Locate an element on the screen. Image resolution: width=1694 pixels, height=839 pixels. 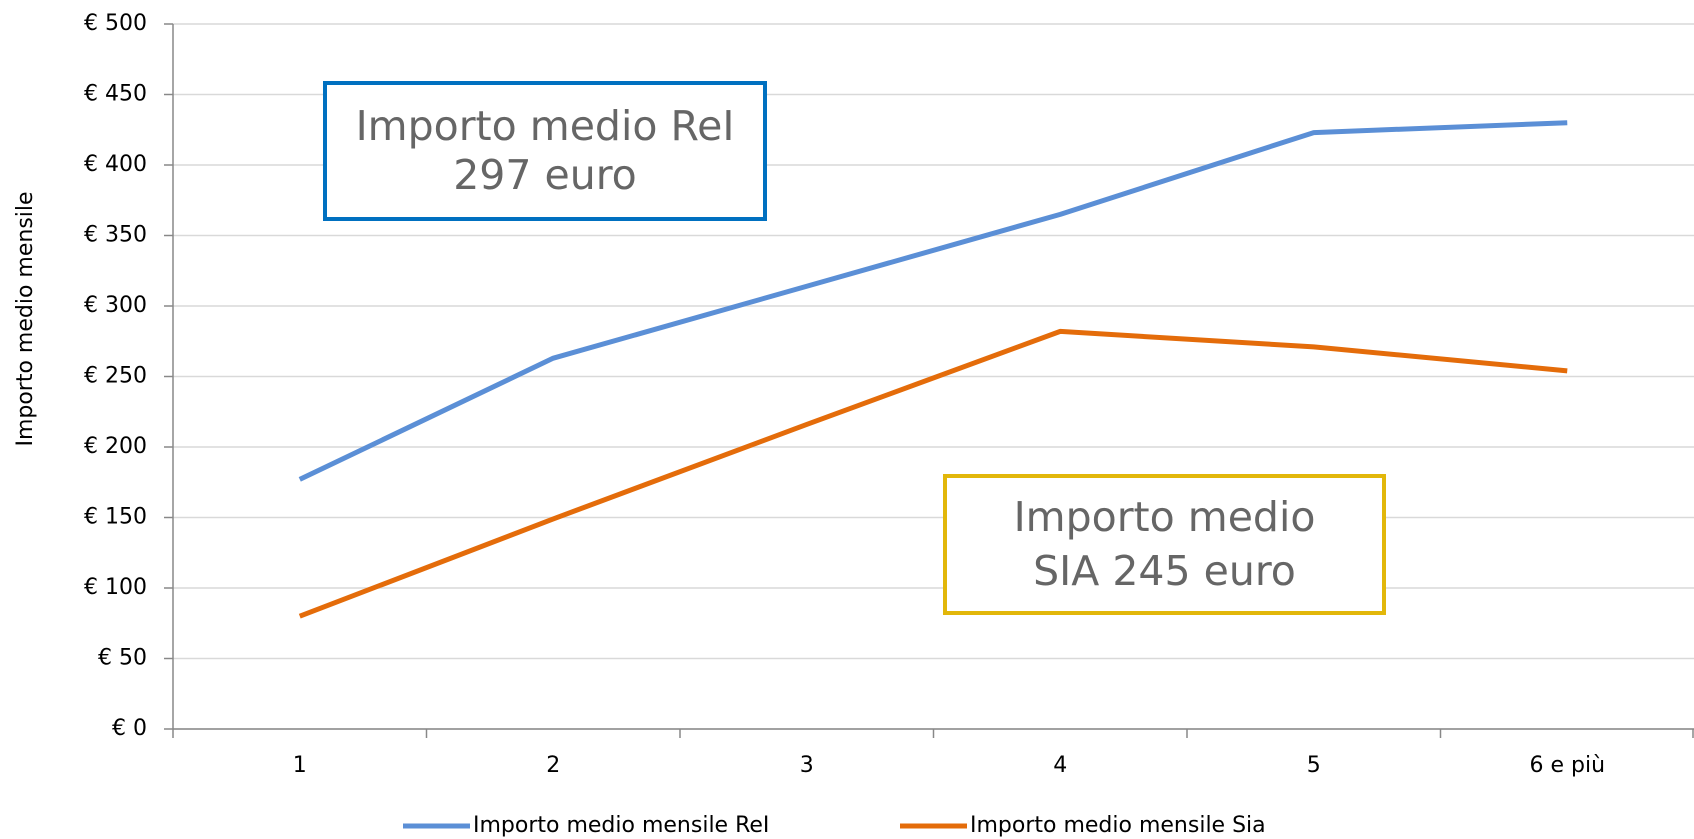
y-axis-title: Importo medio mensile is located at coordinates (25, 318).